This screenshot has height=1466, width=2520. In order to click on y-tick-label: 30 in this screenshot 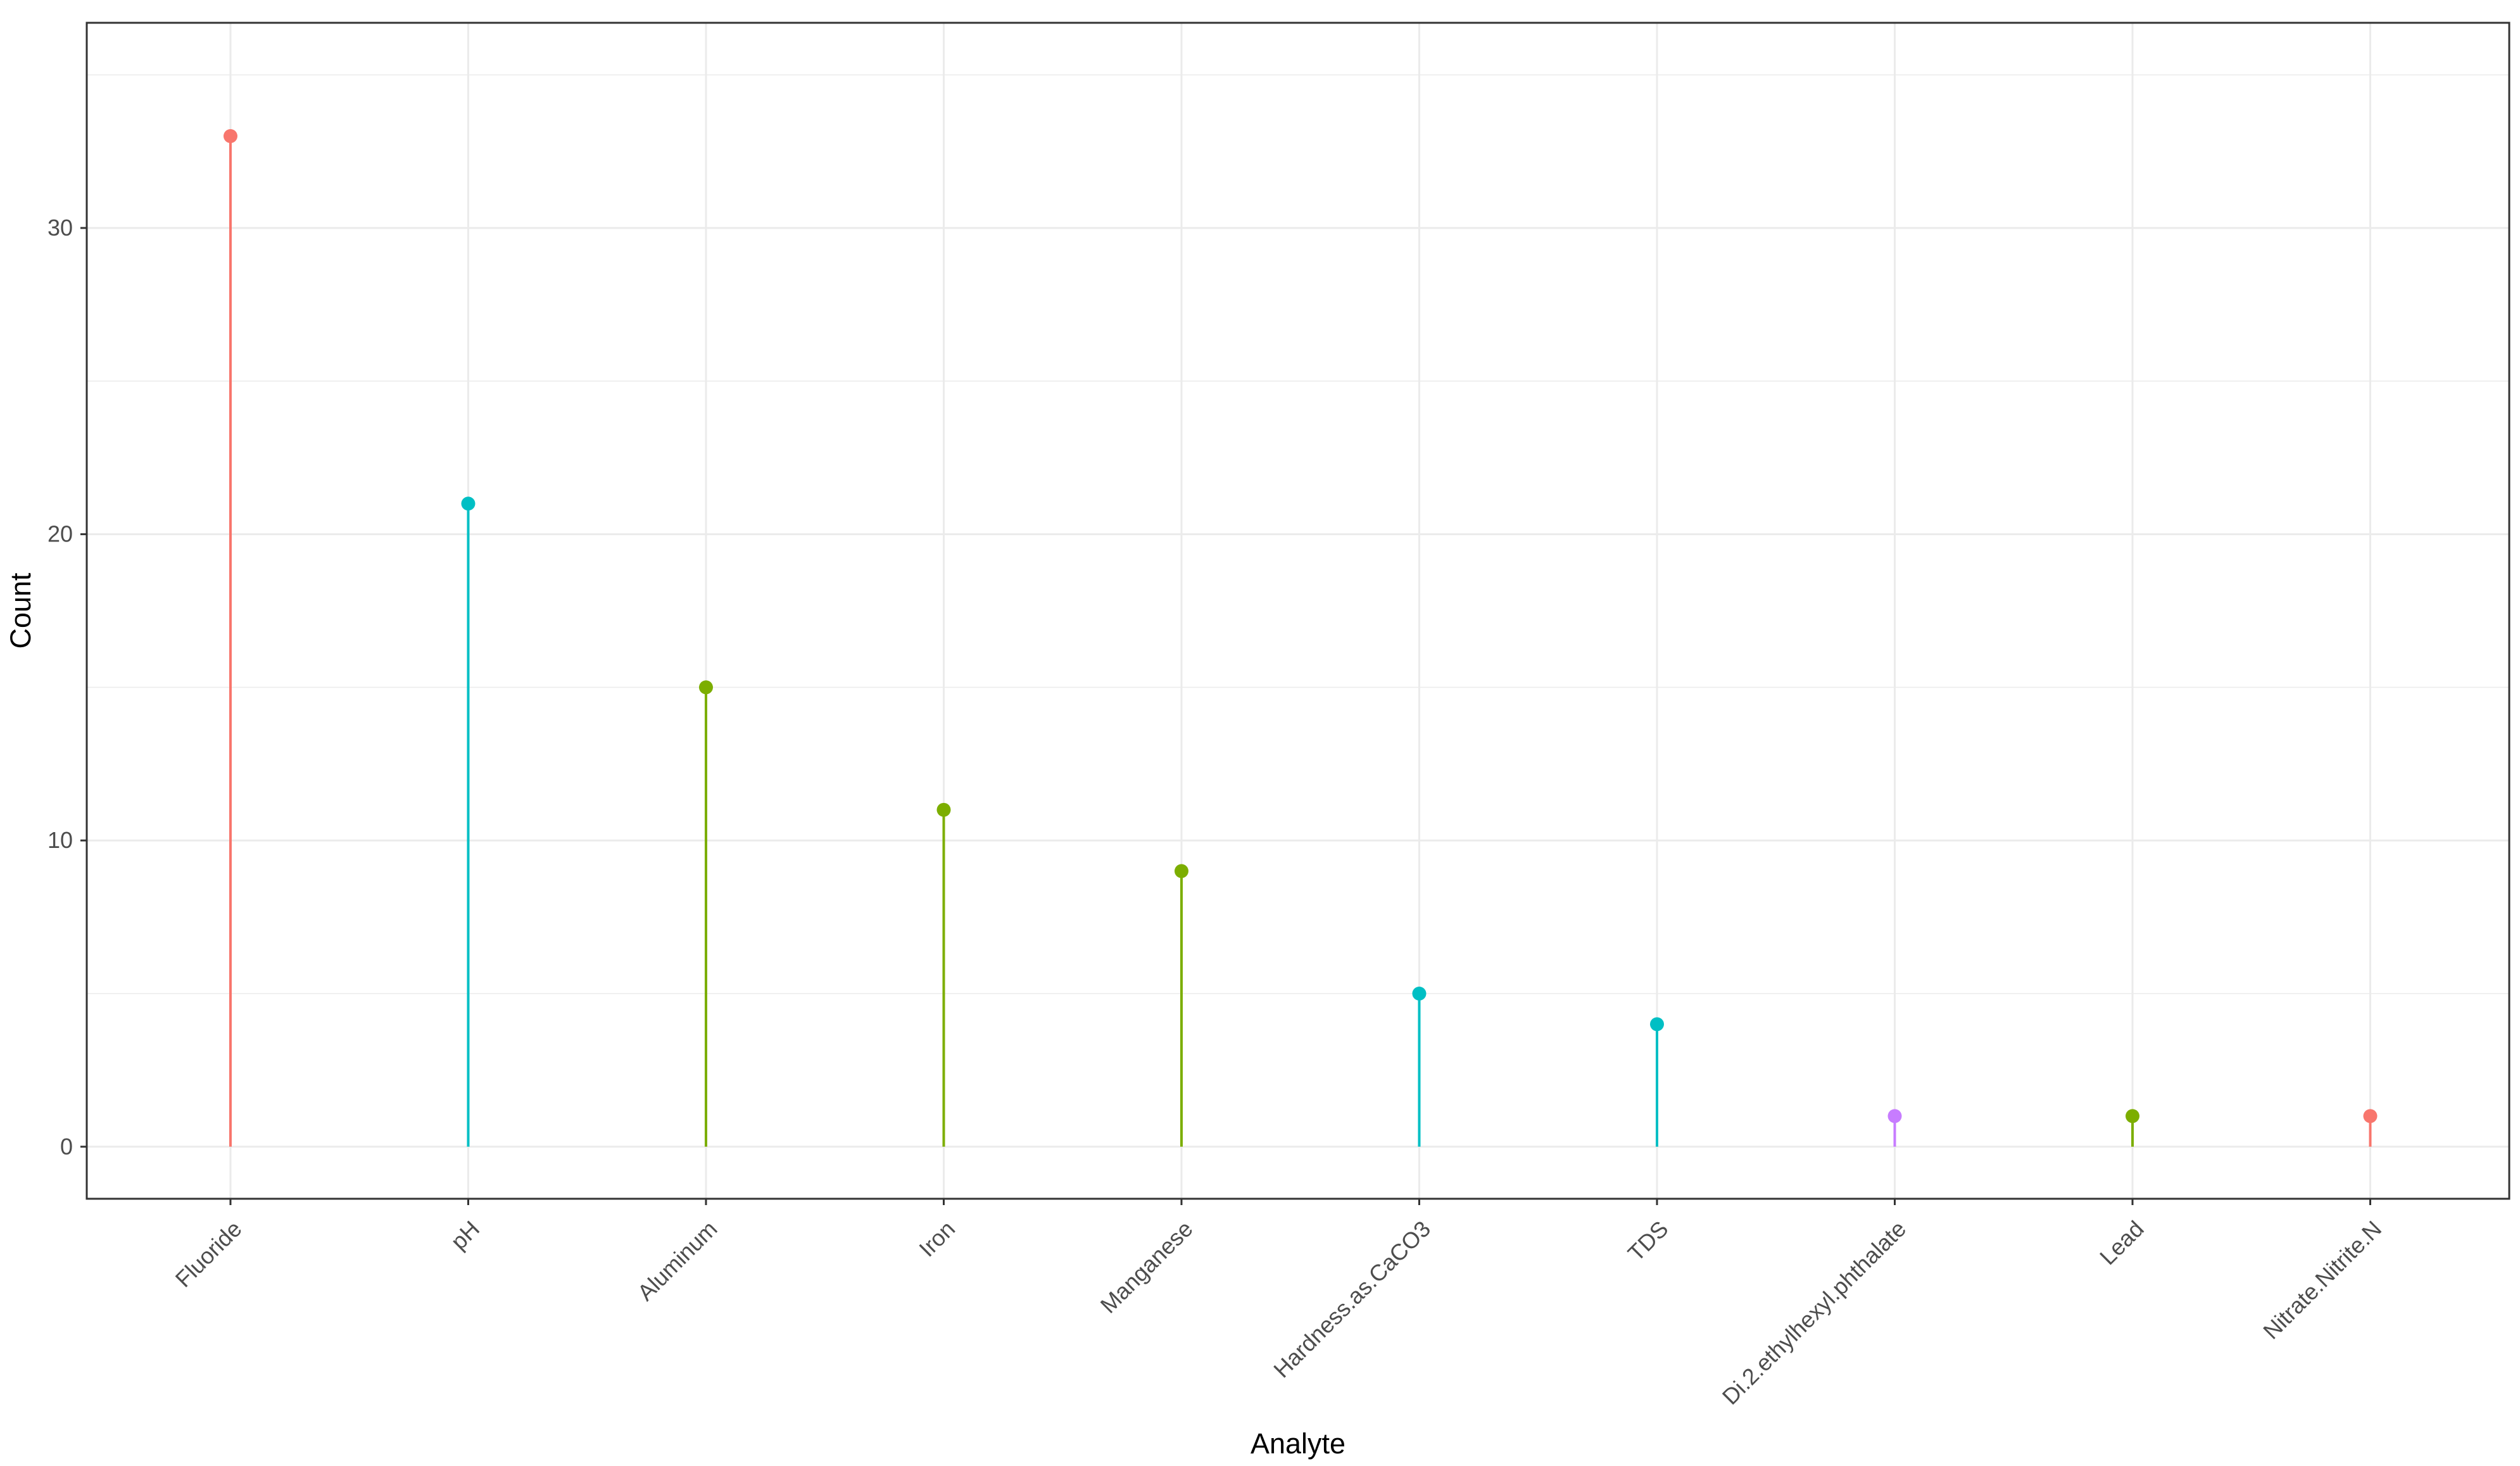, I will do `click(60, 228)`.